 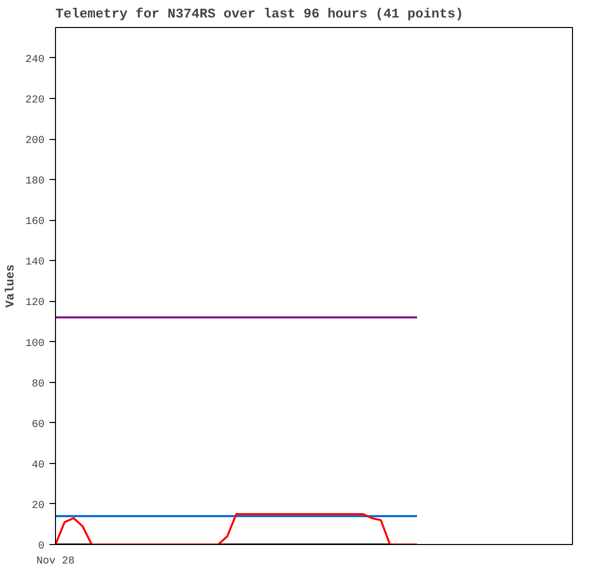 I want to click on y-tick-label: 80, so click(x=38, y=384).